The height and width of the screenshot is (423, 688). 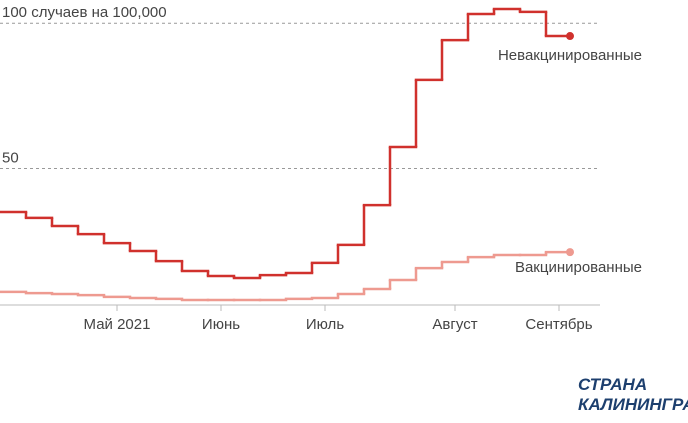 What do you see at coordinates (10, 157) in the screenshot?
I see `y-tick-label: 50` at bounding box center [10, 157].